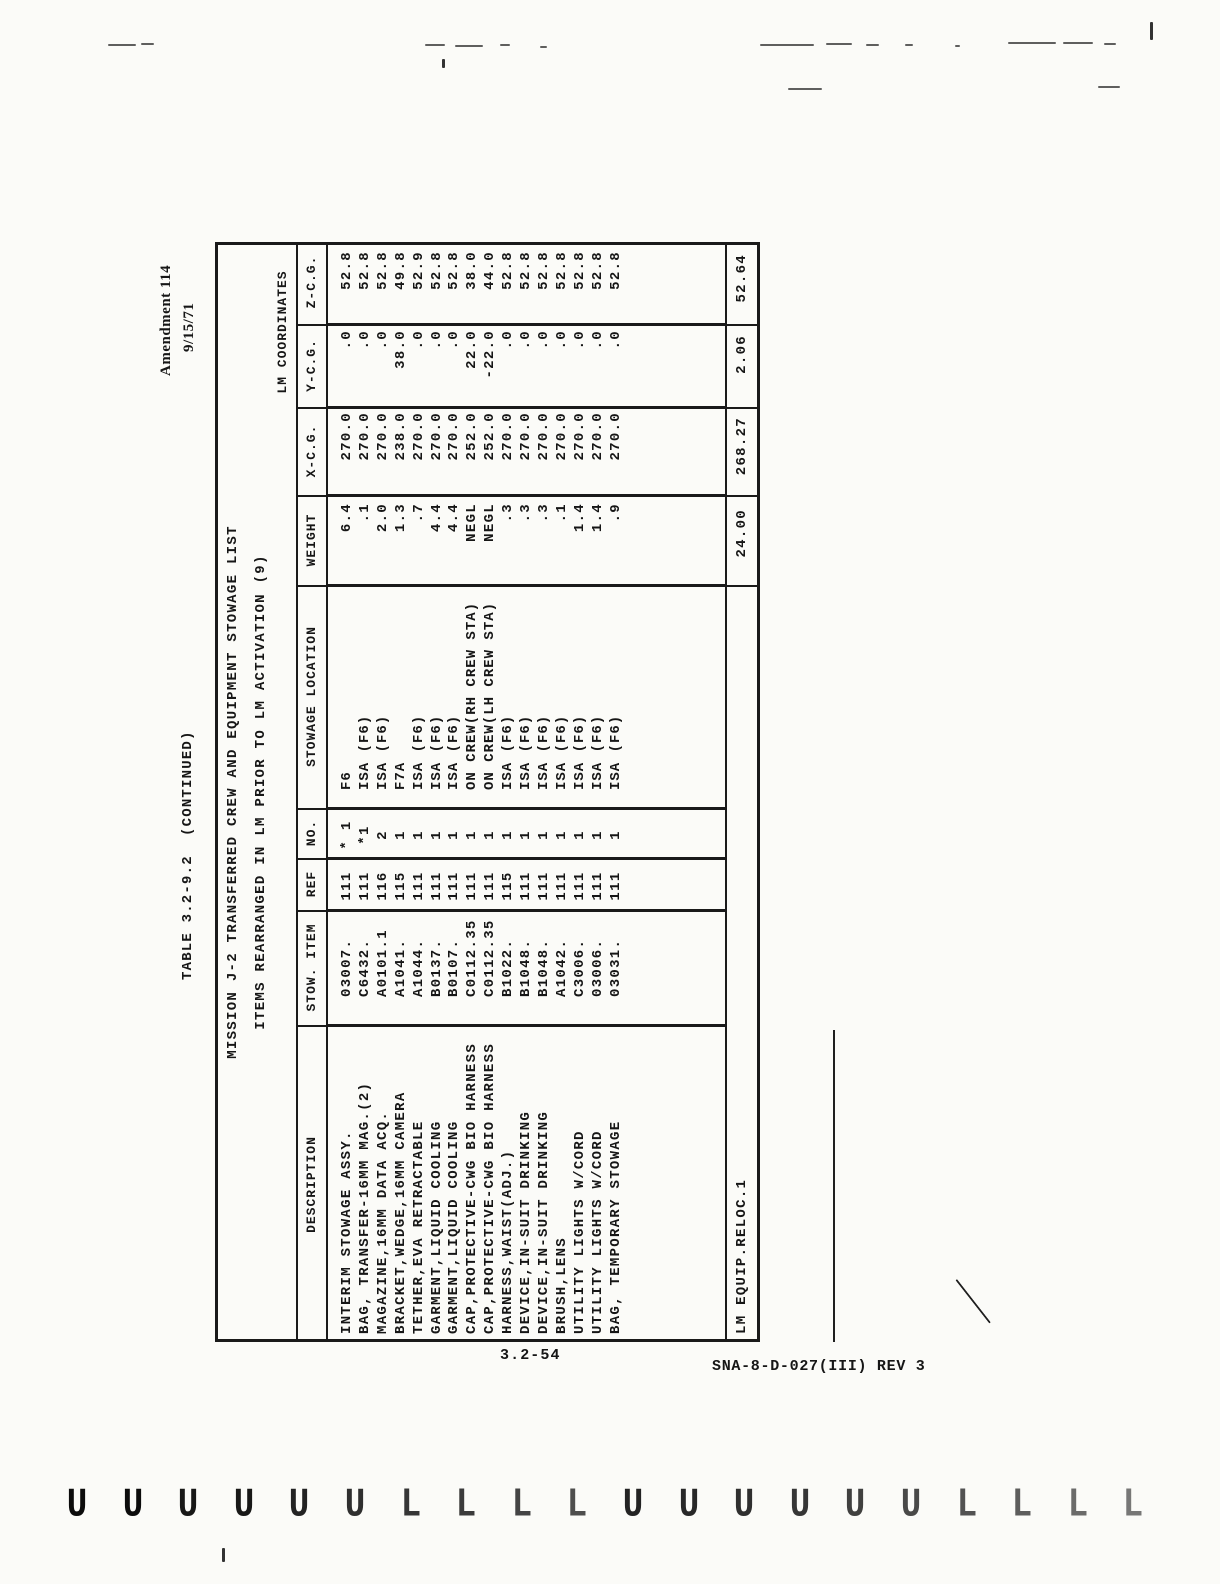  I want to click on cell-stow_item: B0107., so click(454, 967).